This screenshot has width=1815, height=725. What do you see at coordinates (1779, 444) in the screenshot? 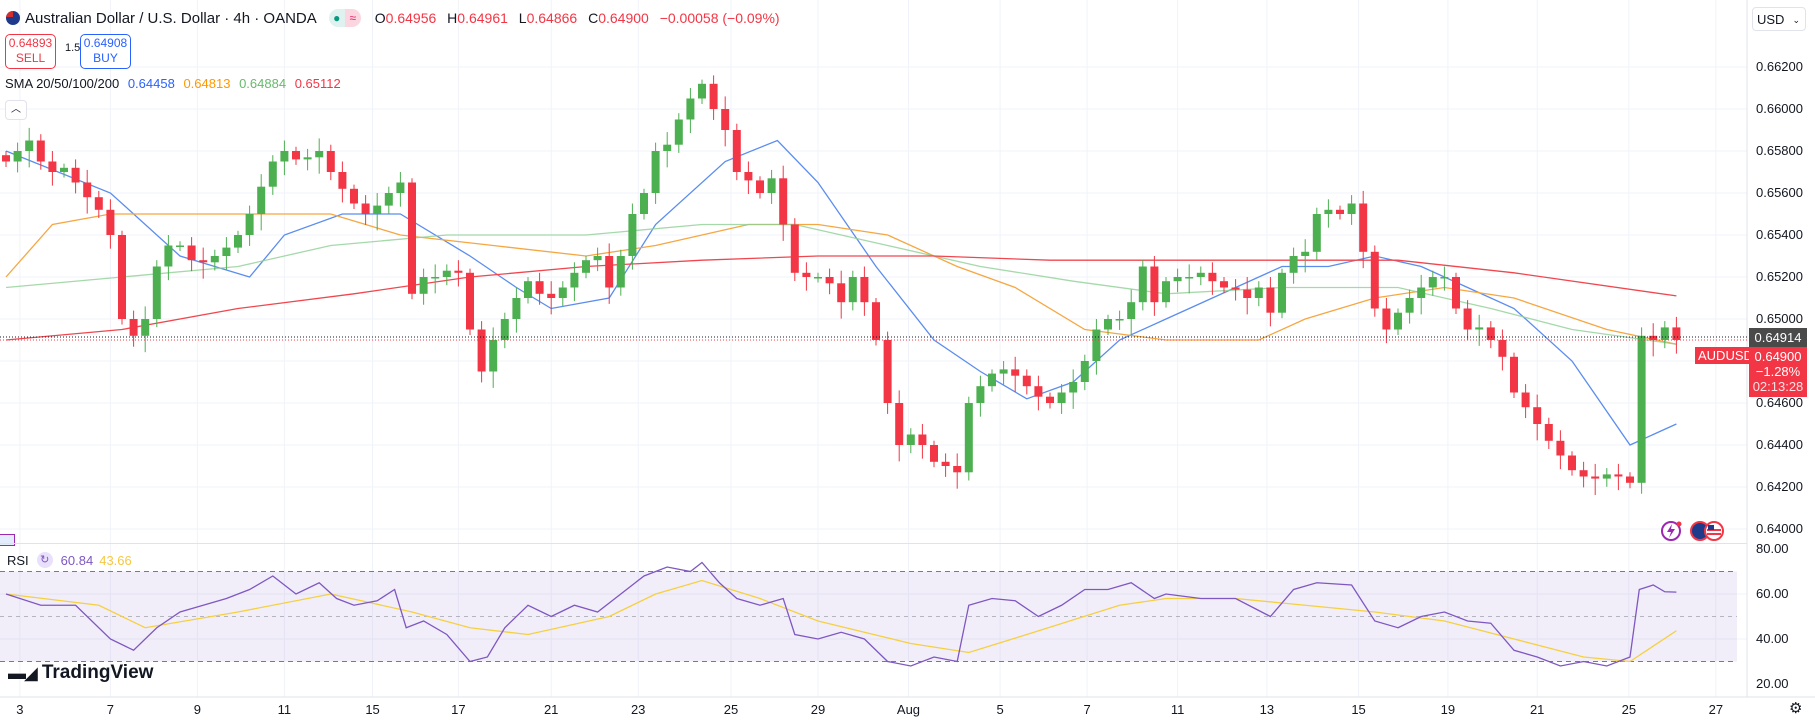
I see `price-tick-label: 0.64400` at bounding box center [1779, 444].